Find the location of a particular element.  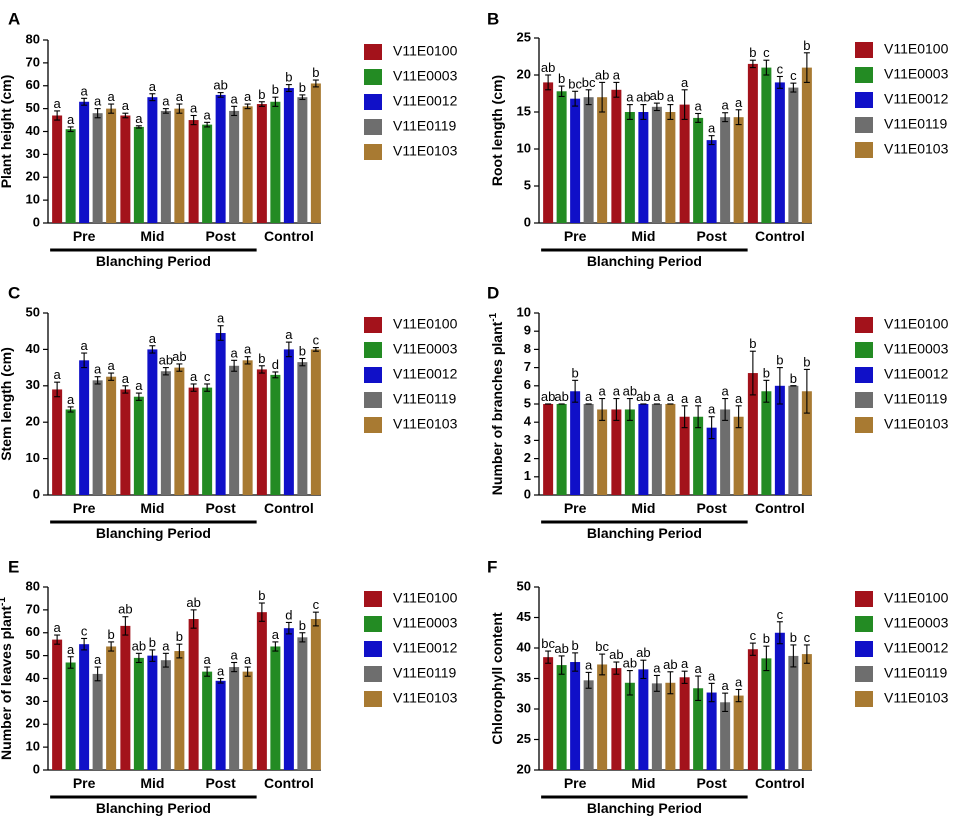

x-tick-label: Mid is located at coordinates (152, 783).